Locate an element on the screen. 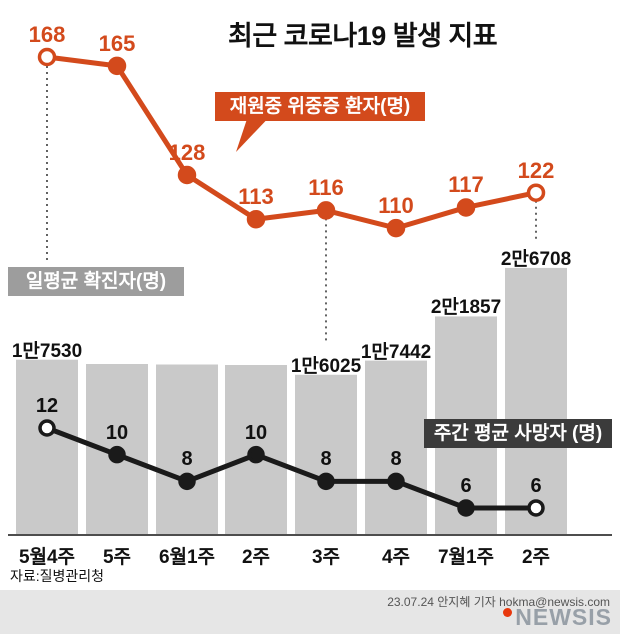 The width and height of the screenshot is (620, 634). chart-title: 최근 코로나19 발생 지표 is located at coordinates (363, 36).